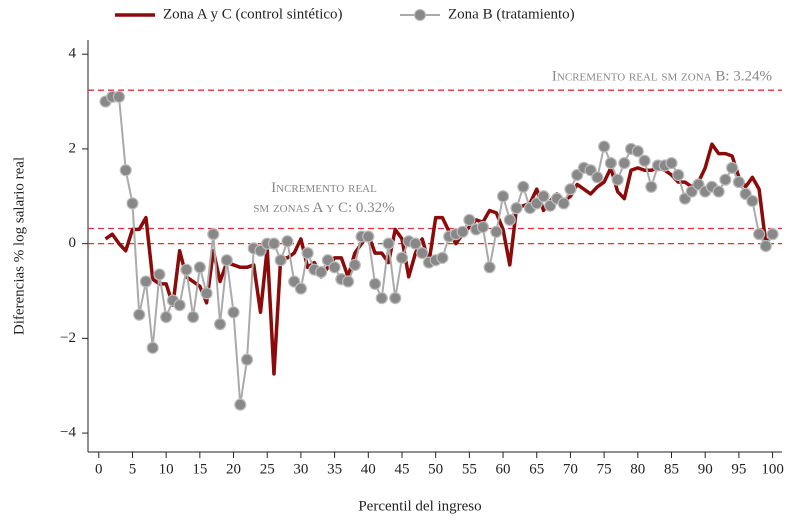  Describe the element at coordinates (503, 469) in the screenshot. I see `x-tick-label: 60` at that location.